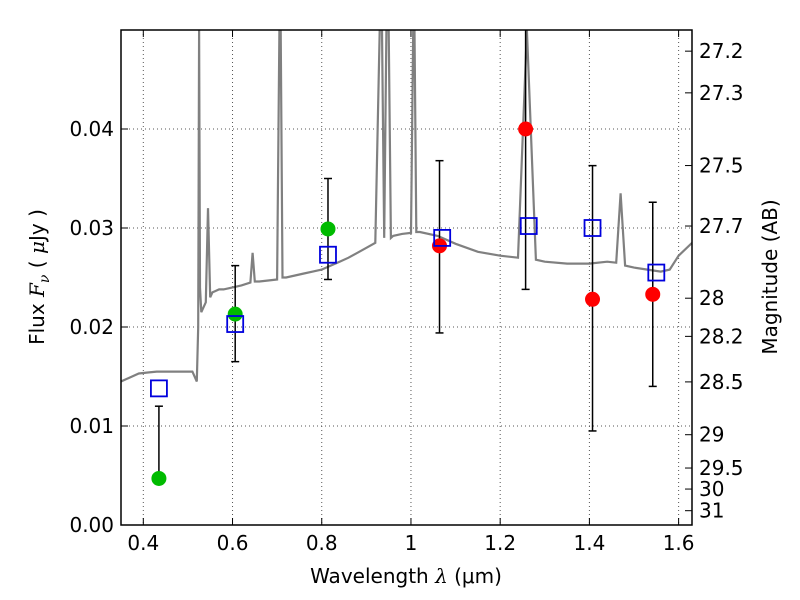 The image size is (800, 600). I want to click on right-tick-label: 28.5, so click(721, 382).